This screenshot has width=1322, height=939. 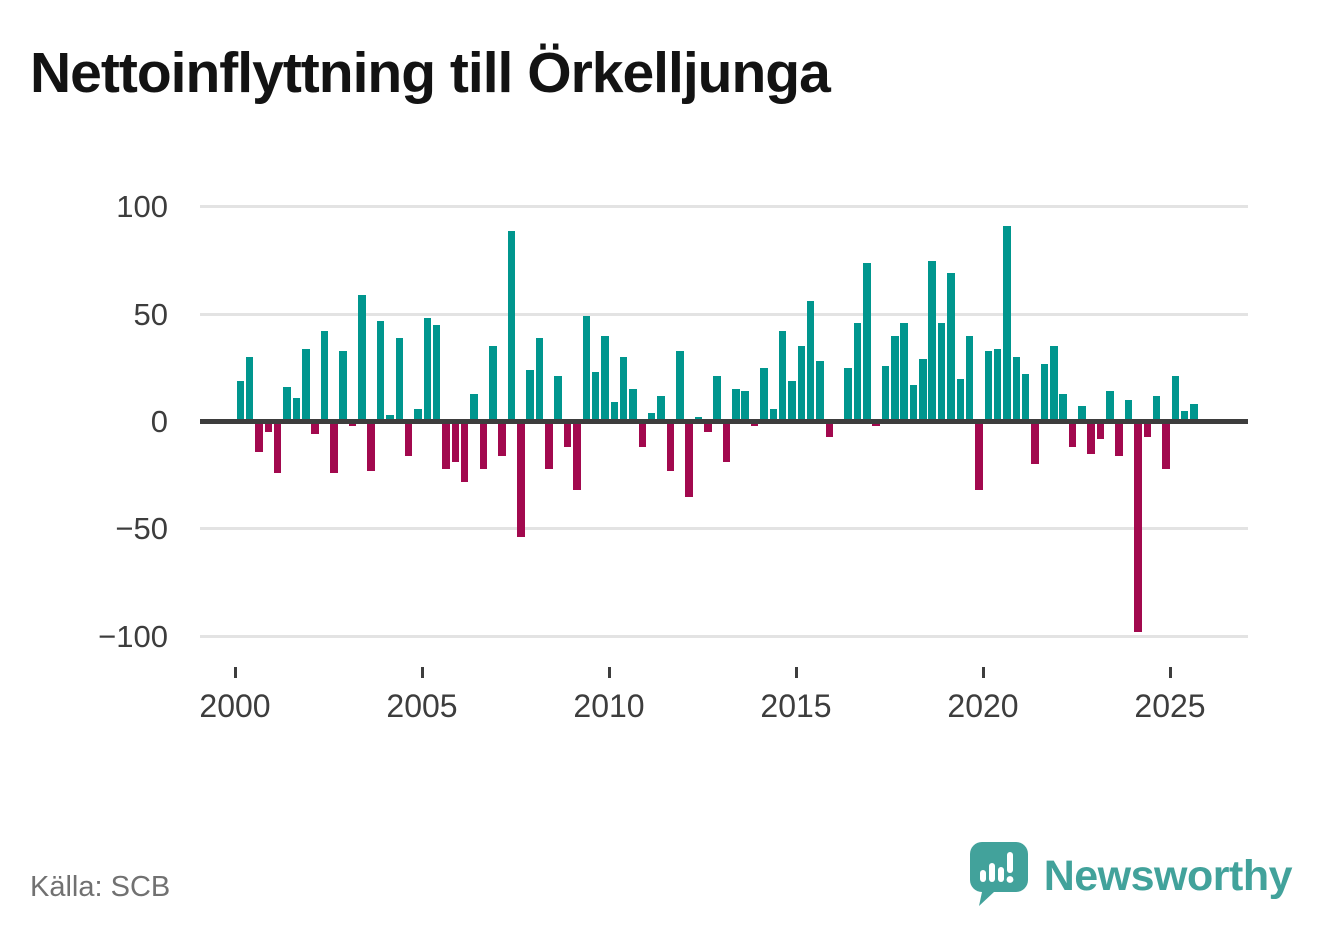 I want to click on brand-name: Newsworthy, so click(x=1168, y=876).